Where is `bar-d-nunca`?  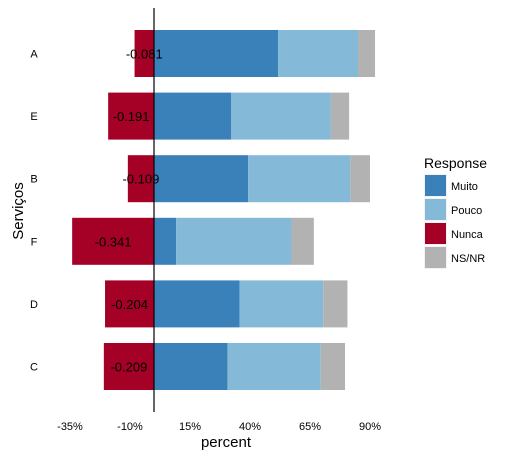
bar-d-nunca is located at coordinates (129, 304).